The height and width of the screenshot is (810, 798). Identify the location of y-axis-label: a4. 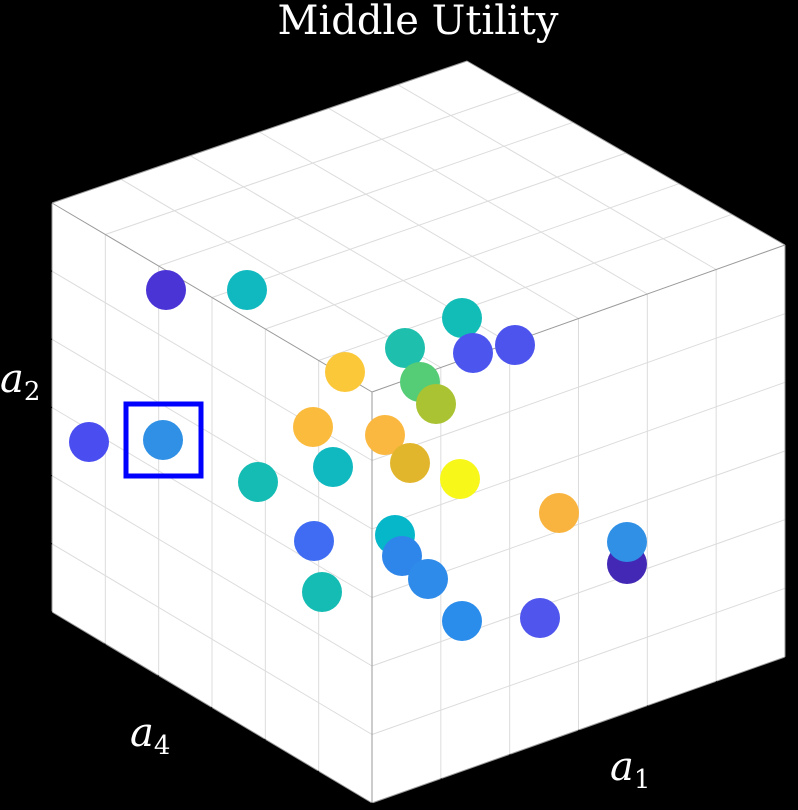
(150, 735).